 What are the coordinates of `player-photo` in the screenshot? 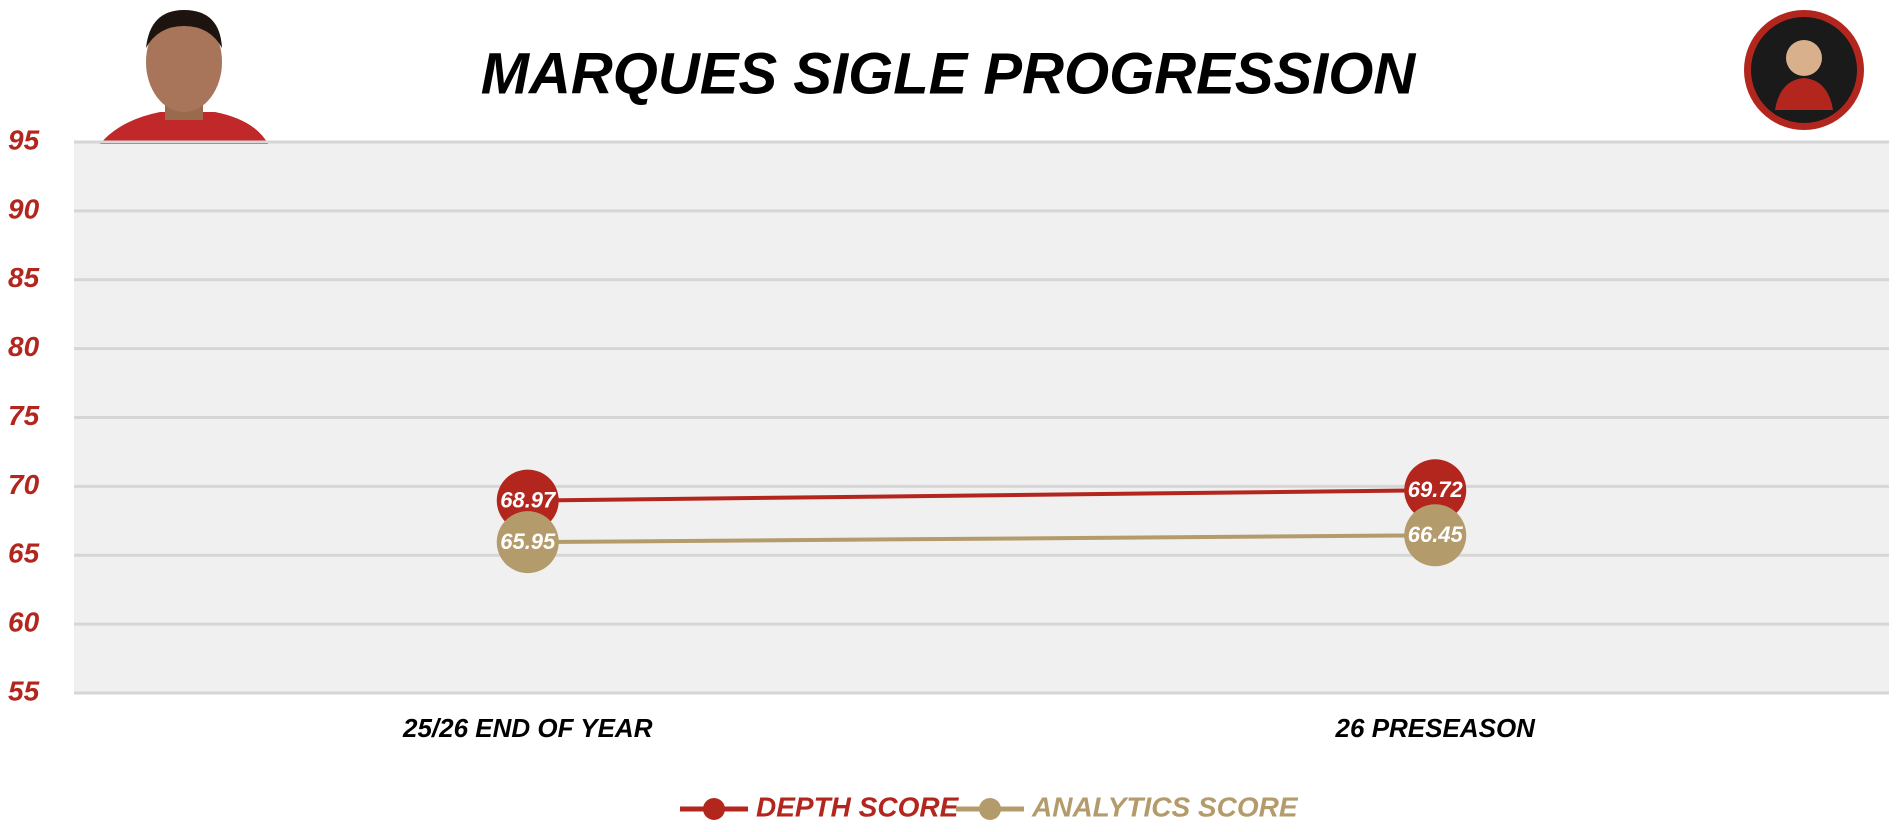 It's located at (184, 77).